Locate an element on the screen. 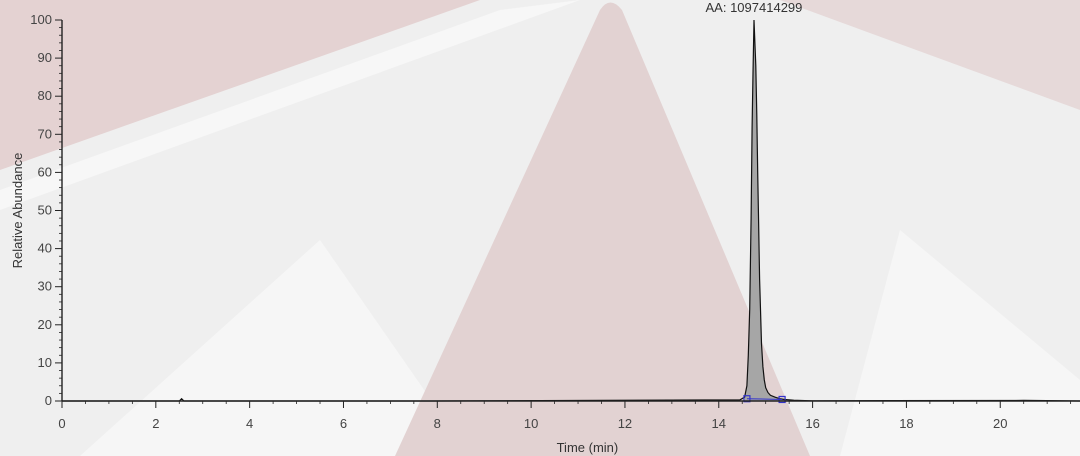  y-tick-label: 0 is located at coordinates (48, 400).